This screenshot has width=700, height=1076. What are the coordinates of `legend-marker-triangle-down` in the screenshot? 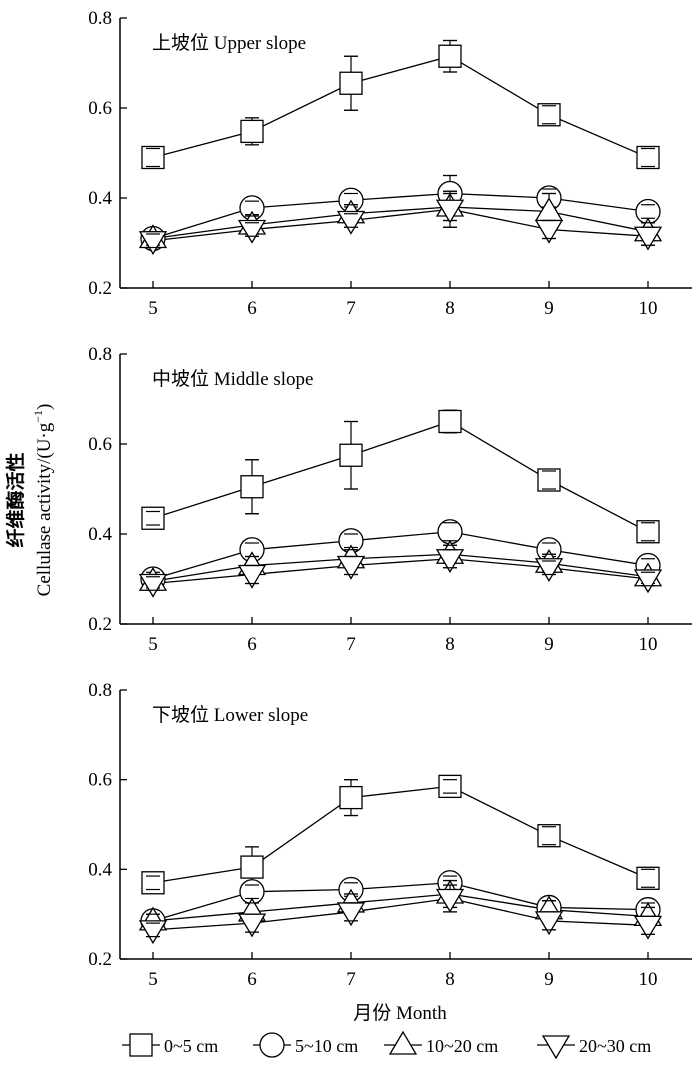 It's located at (556, 1047).